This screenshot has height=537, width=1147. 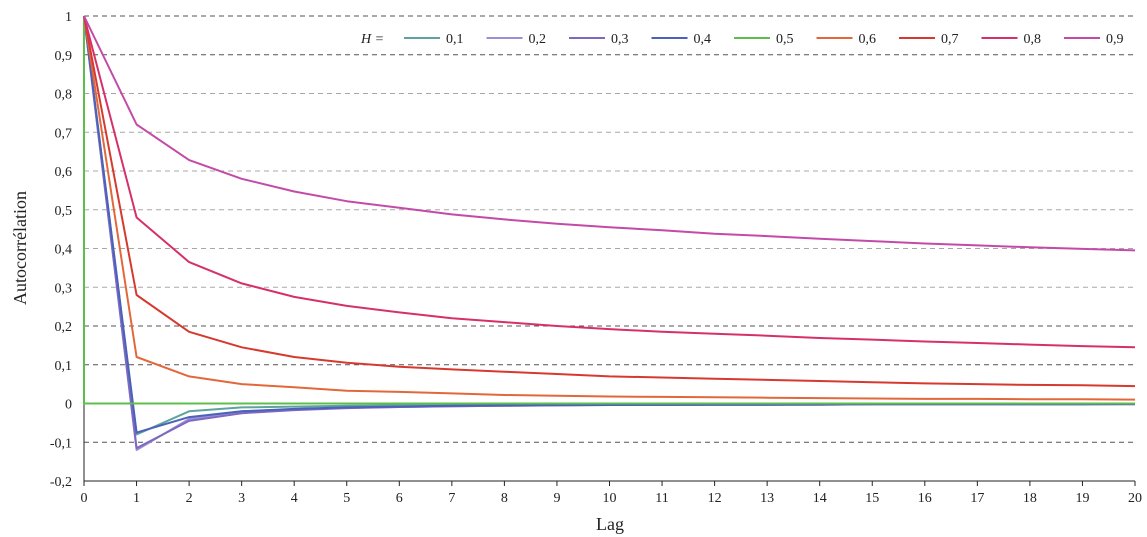 I want to click on y-tick-label: -0,1, so click(x=61, y=443).